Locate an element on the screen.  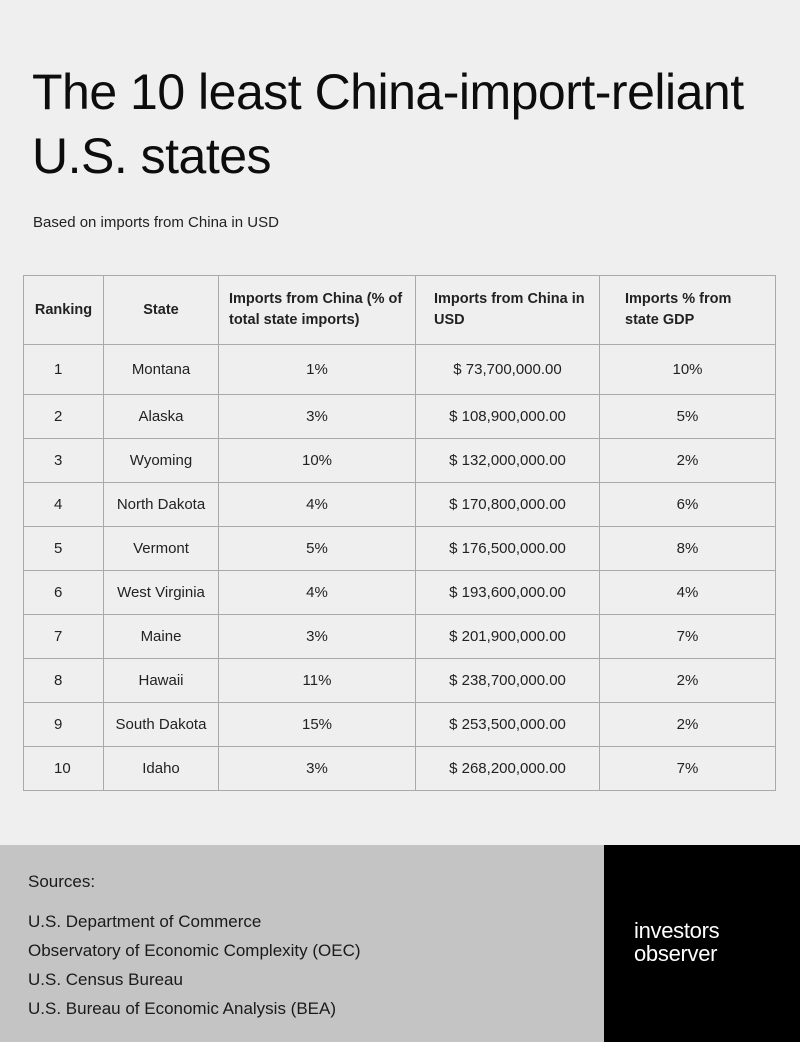
cell-state: Hawaii is located at coordinates (161, 680).